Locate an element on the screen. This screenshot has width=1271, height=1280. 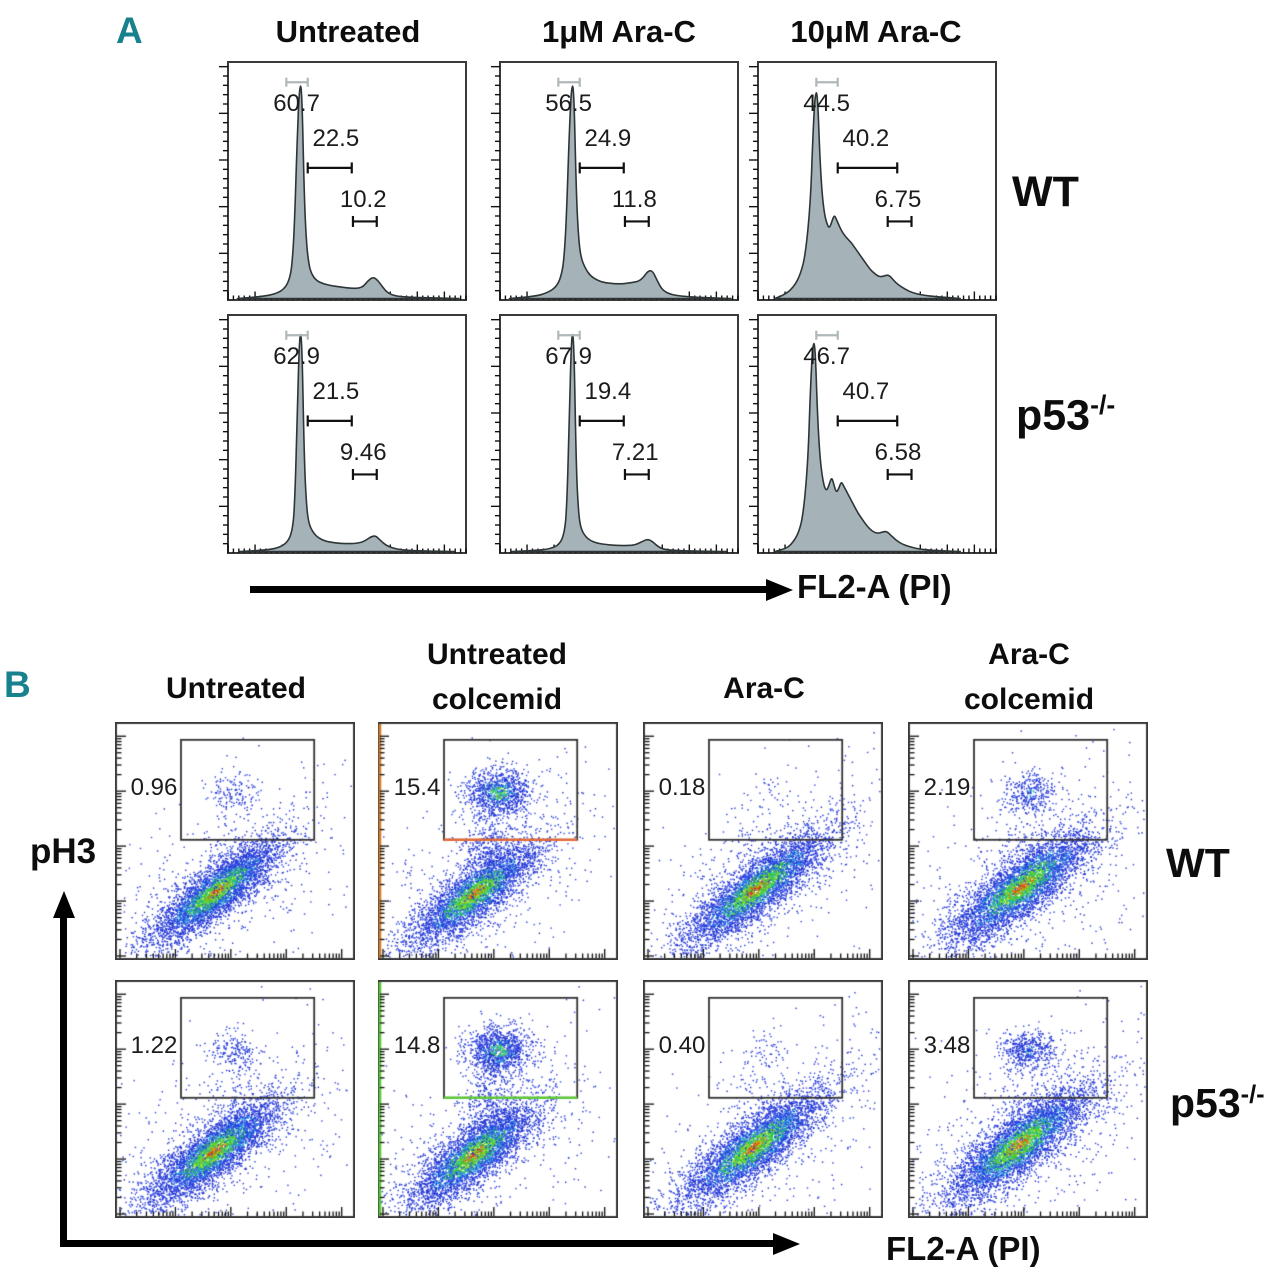
gate-percentage-label: 1.22 is located at coordinates (154, 1045).